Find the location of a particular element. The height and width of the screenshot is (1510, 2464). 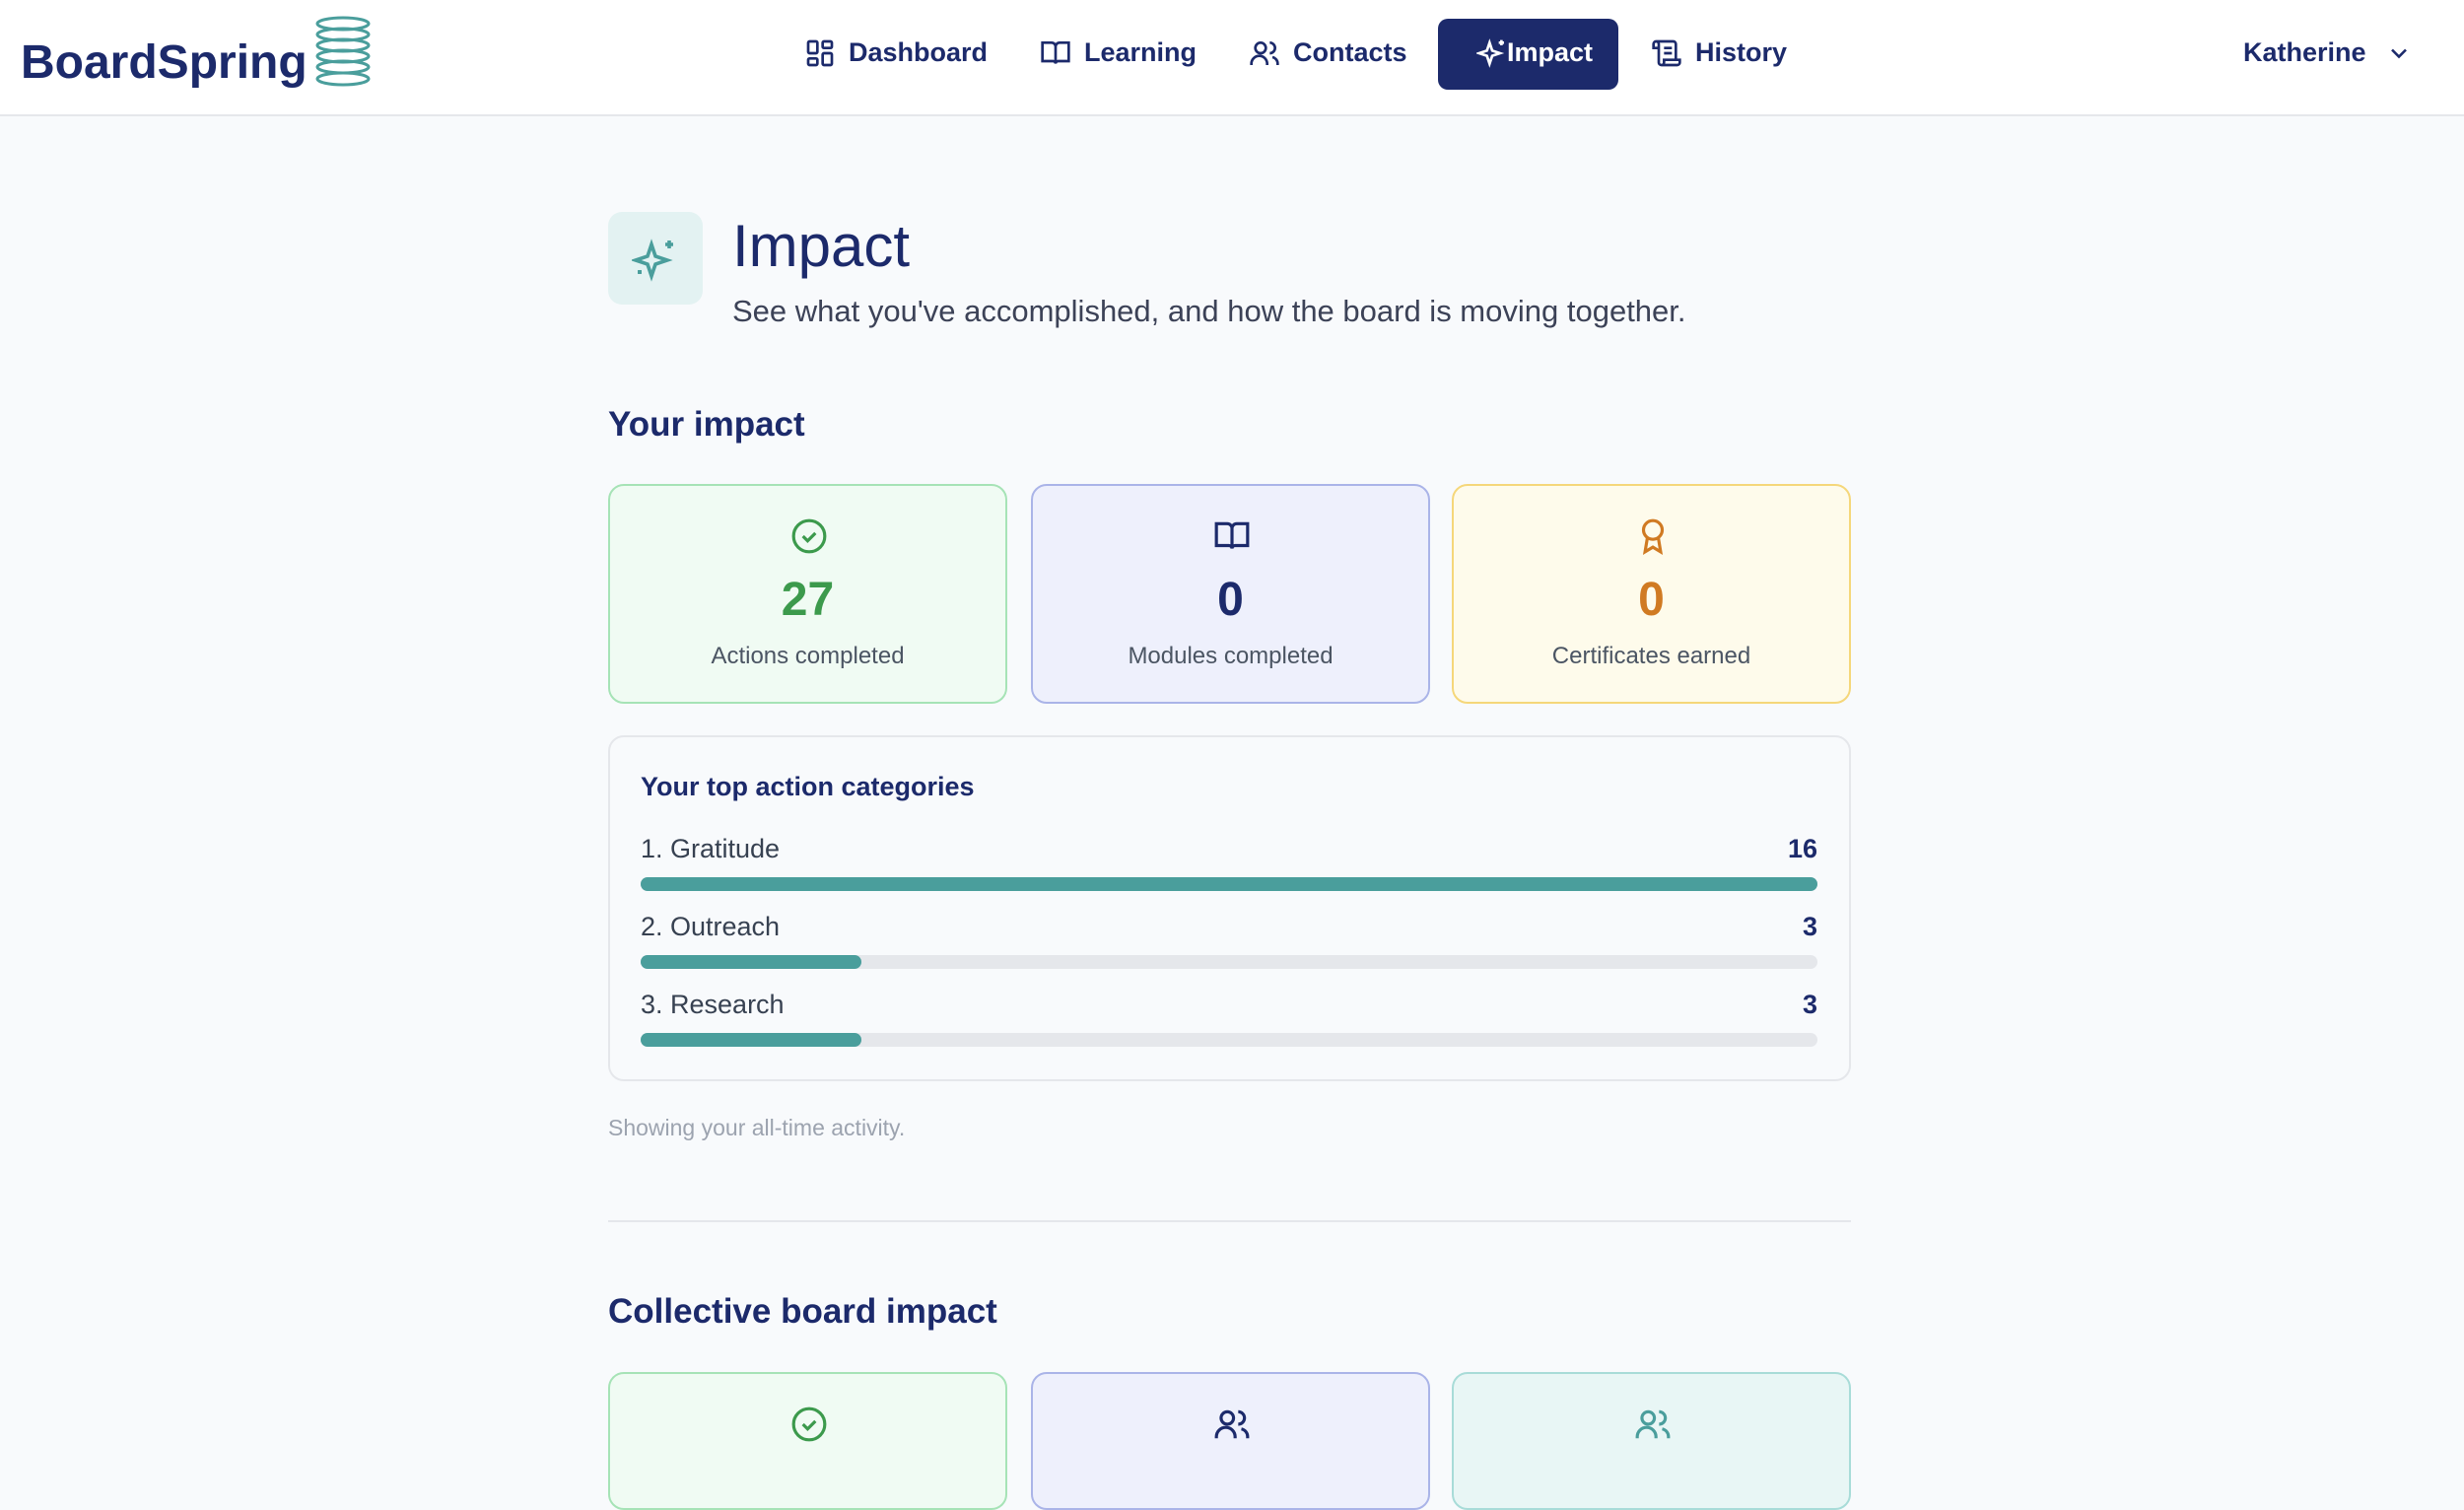

learning-icon is located at coordinates (1055, 52).